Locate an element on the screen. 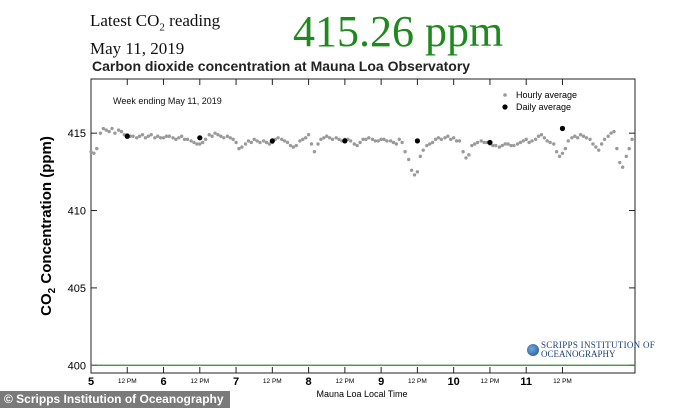 This screenshot has width=680, height=408. daily-average-series is located at coordinates (345, 135).